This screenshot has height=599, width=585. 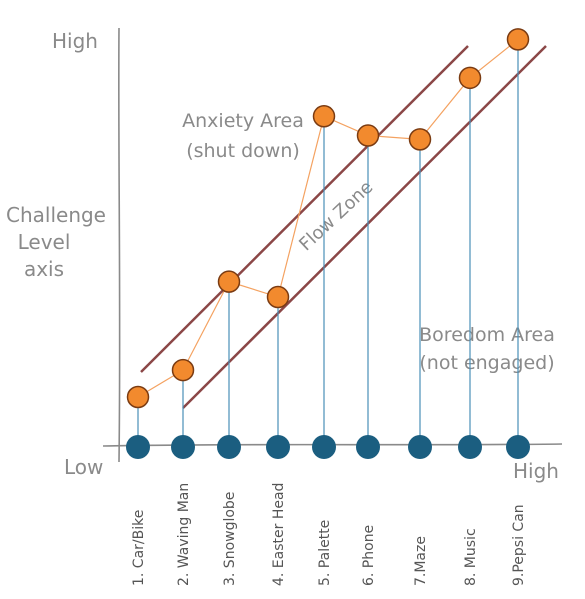 What do you see at coordinates (519, 545) in the screenshot?
I see `category-label: 9.Pepsi Can` at bounding box center [519, 545].